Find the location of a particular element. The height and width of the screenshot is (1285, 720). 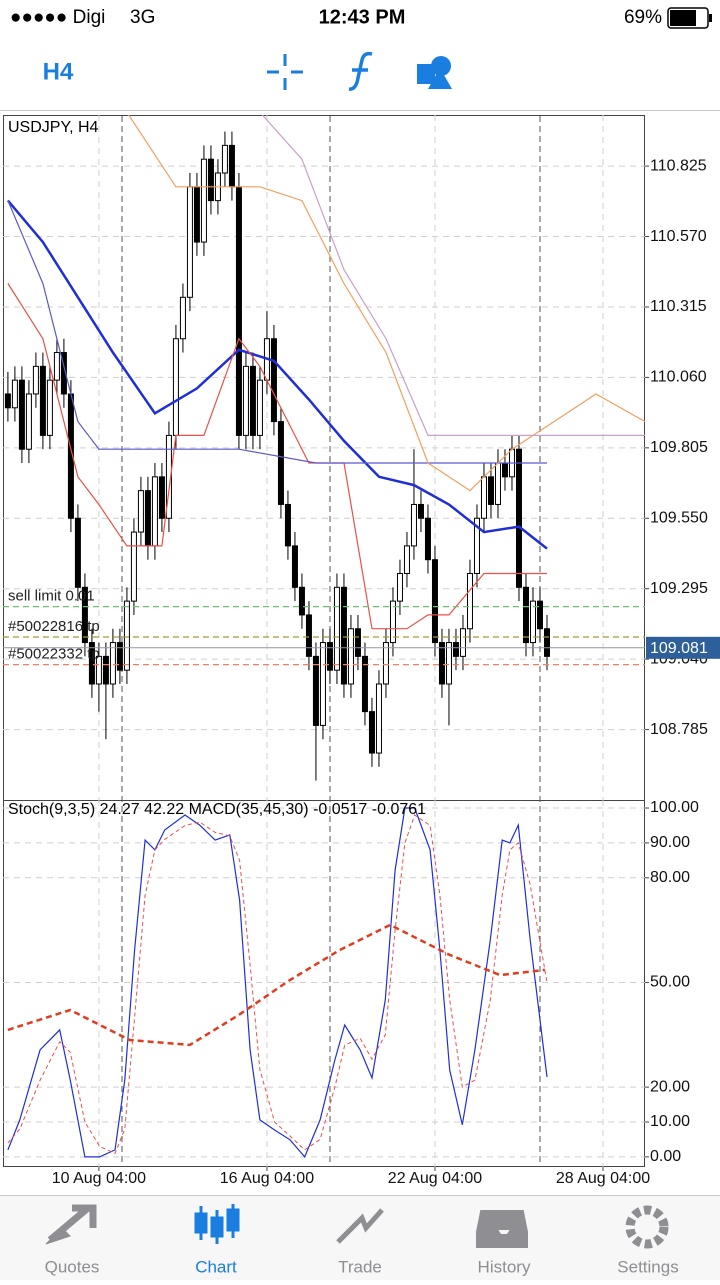

x-tick-label: 16 Aug 04:00 is located at coordinates (267, 1178).